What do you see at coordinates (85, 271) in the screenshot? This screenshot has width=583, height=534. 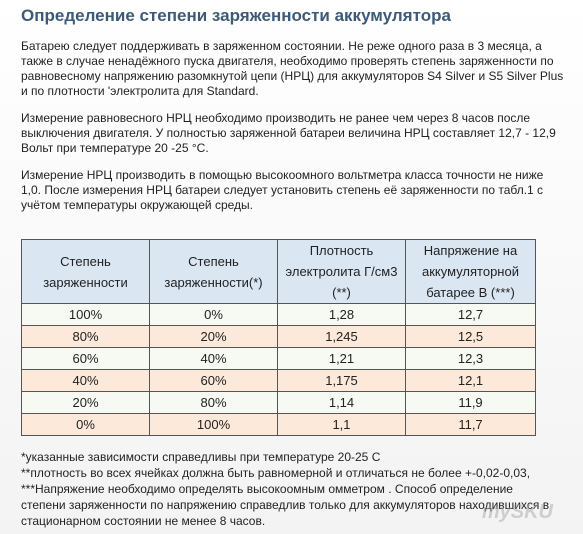 I see `header-cell: Степень заряженности` at bounding box center [85, 271].